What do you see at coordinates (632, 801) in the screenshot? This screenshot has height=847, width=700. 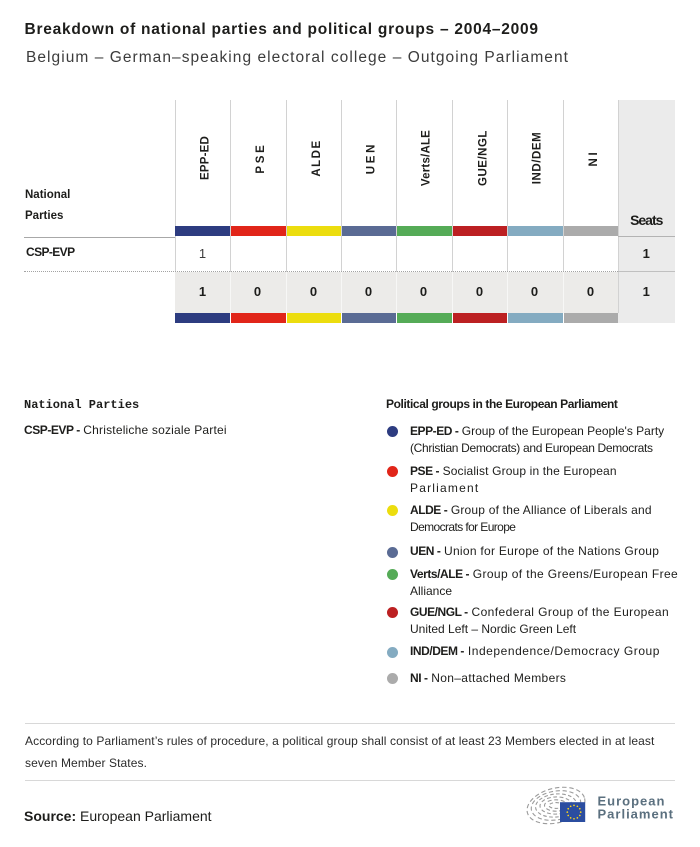 I see `svg-text: European` at bounding box center [632, 801].